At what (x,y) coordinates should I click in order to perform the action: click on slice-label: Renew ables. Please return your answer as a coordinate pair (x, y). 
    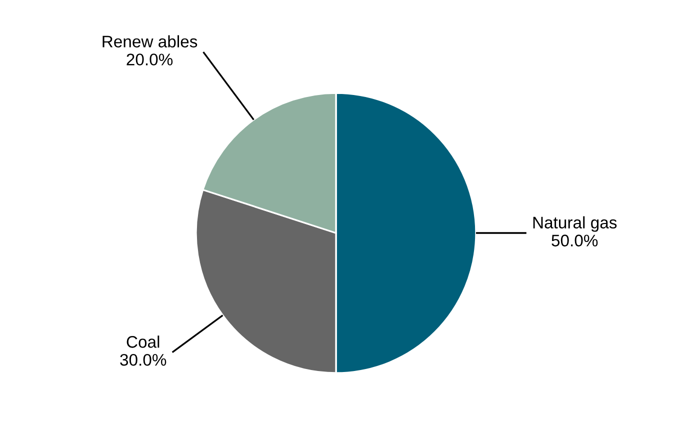
    Looking at the image, I should click on (150, 41).